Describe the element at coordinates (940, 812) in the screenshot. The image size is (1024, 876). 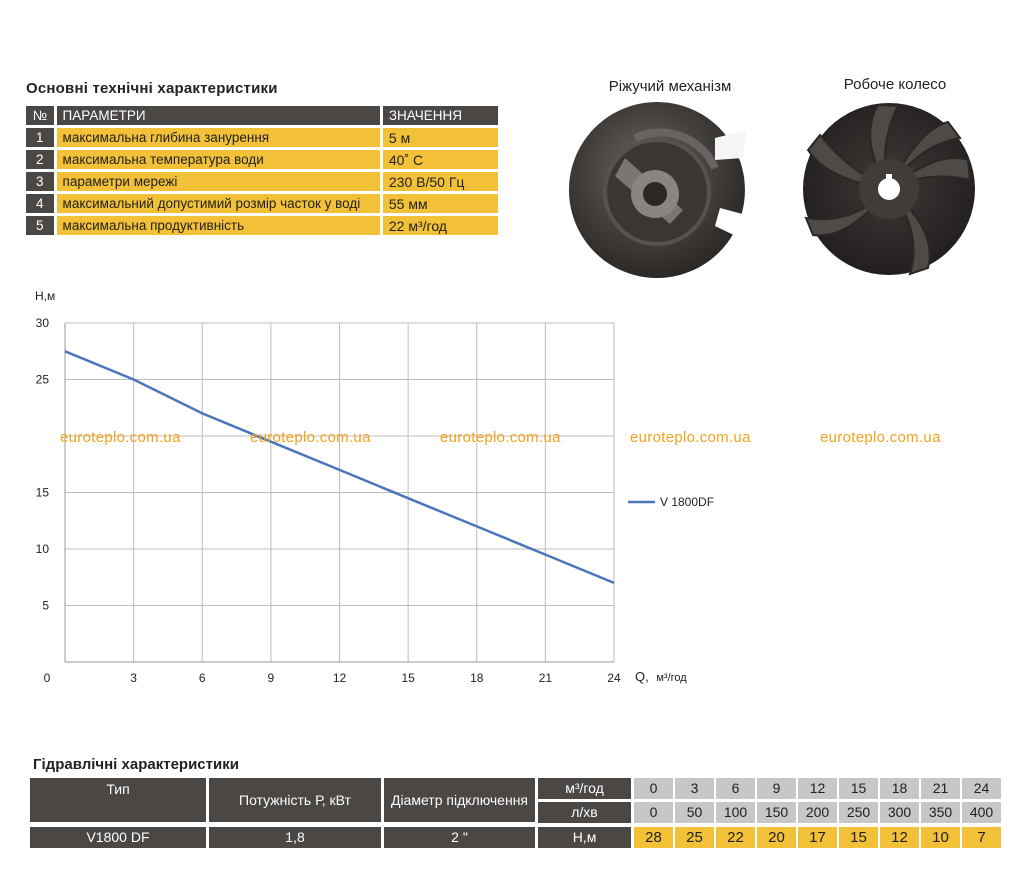
I see `q-lmin-value: 350` at that location.